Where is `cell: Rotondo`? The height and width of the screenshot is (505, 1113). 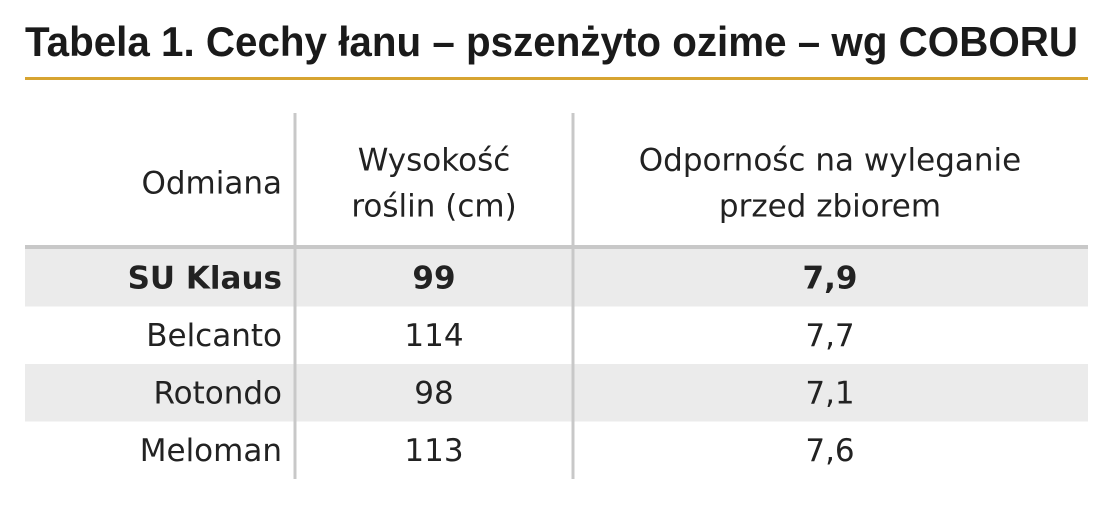
cell: Rotondo is located at coordinates (217, 393).